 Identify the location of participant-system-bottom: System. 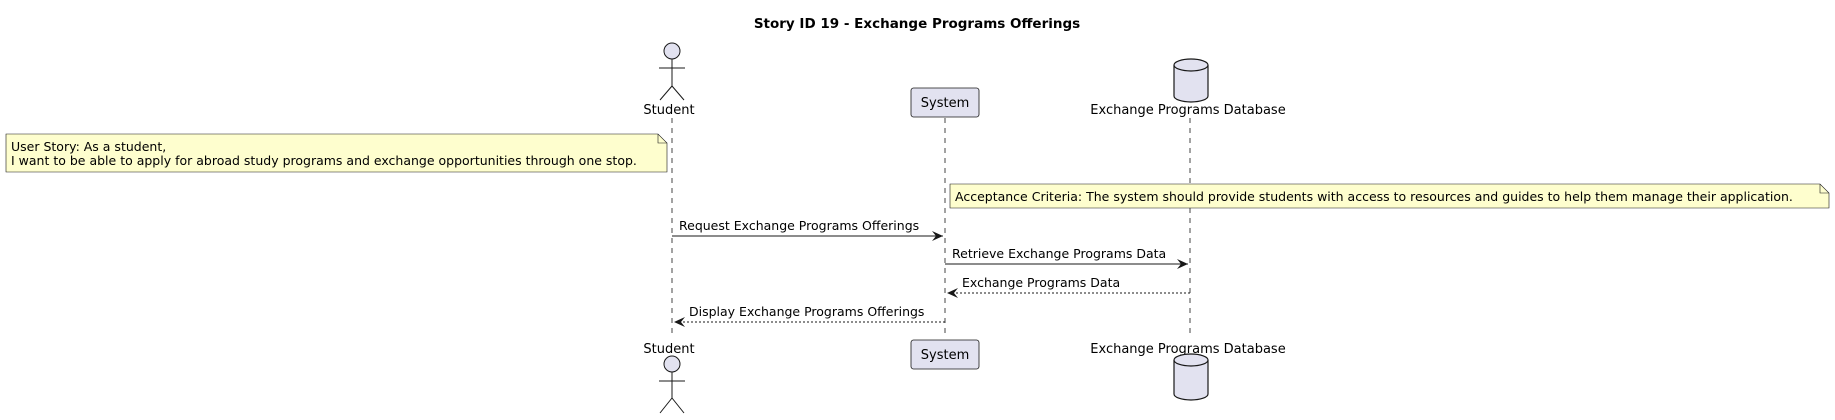
(945, 354).